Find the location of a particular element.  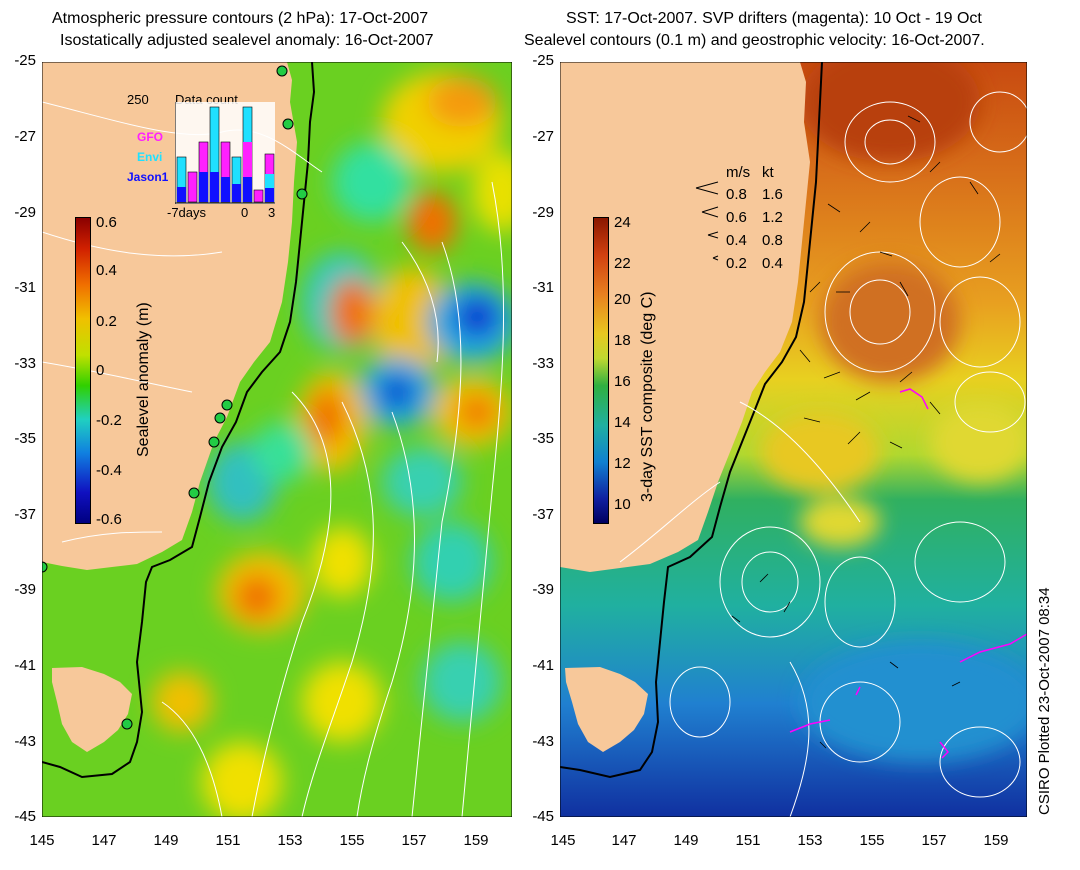

land-mainland is located at coordinates (685, 317).